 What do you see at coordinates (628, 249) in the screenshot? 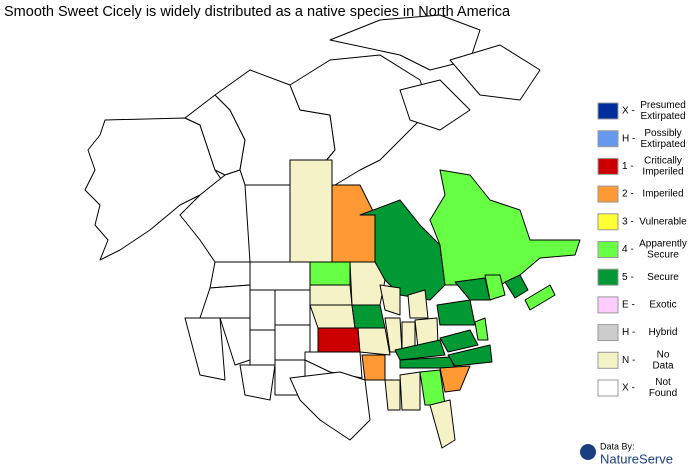
I see `legend-code: 4 -` at bounding box center [628, 249].